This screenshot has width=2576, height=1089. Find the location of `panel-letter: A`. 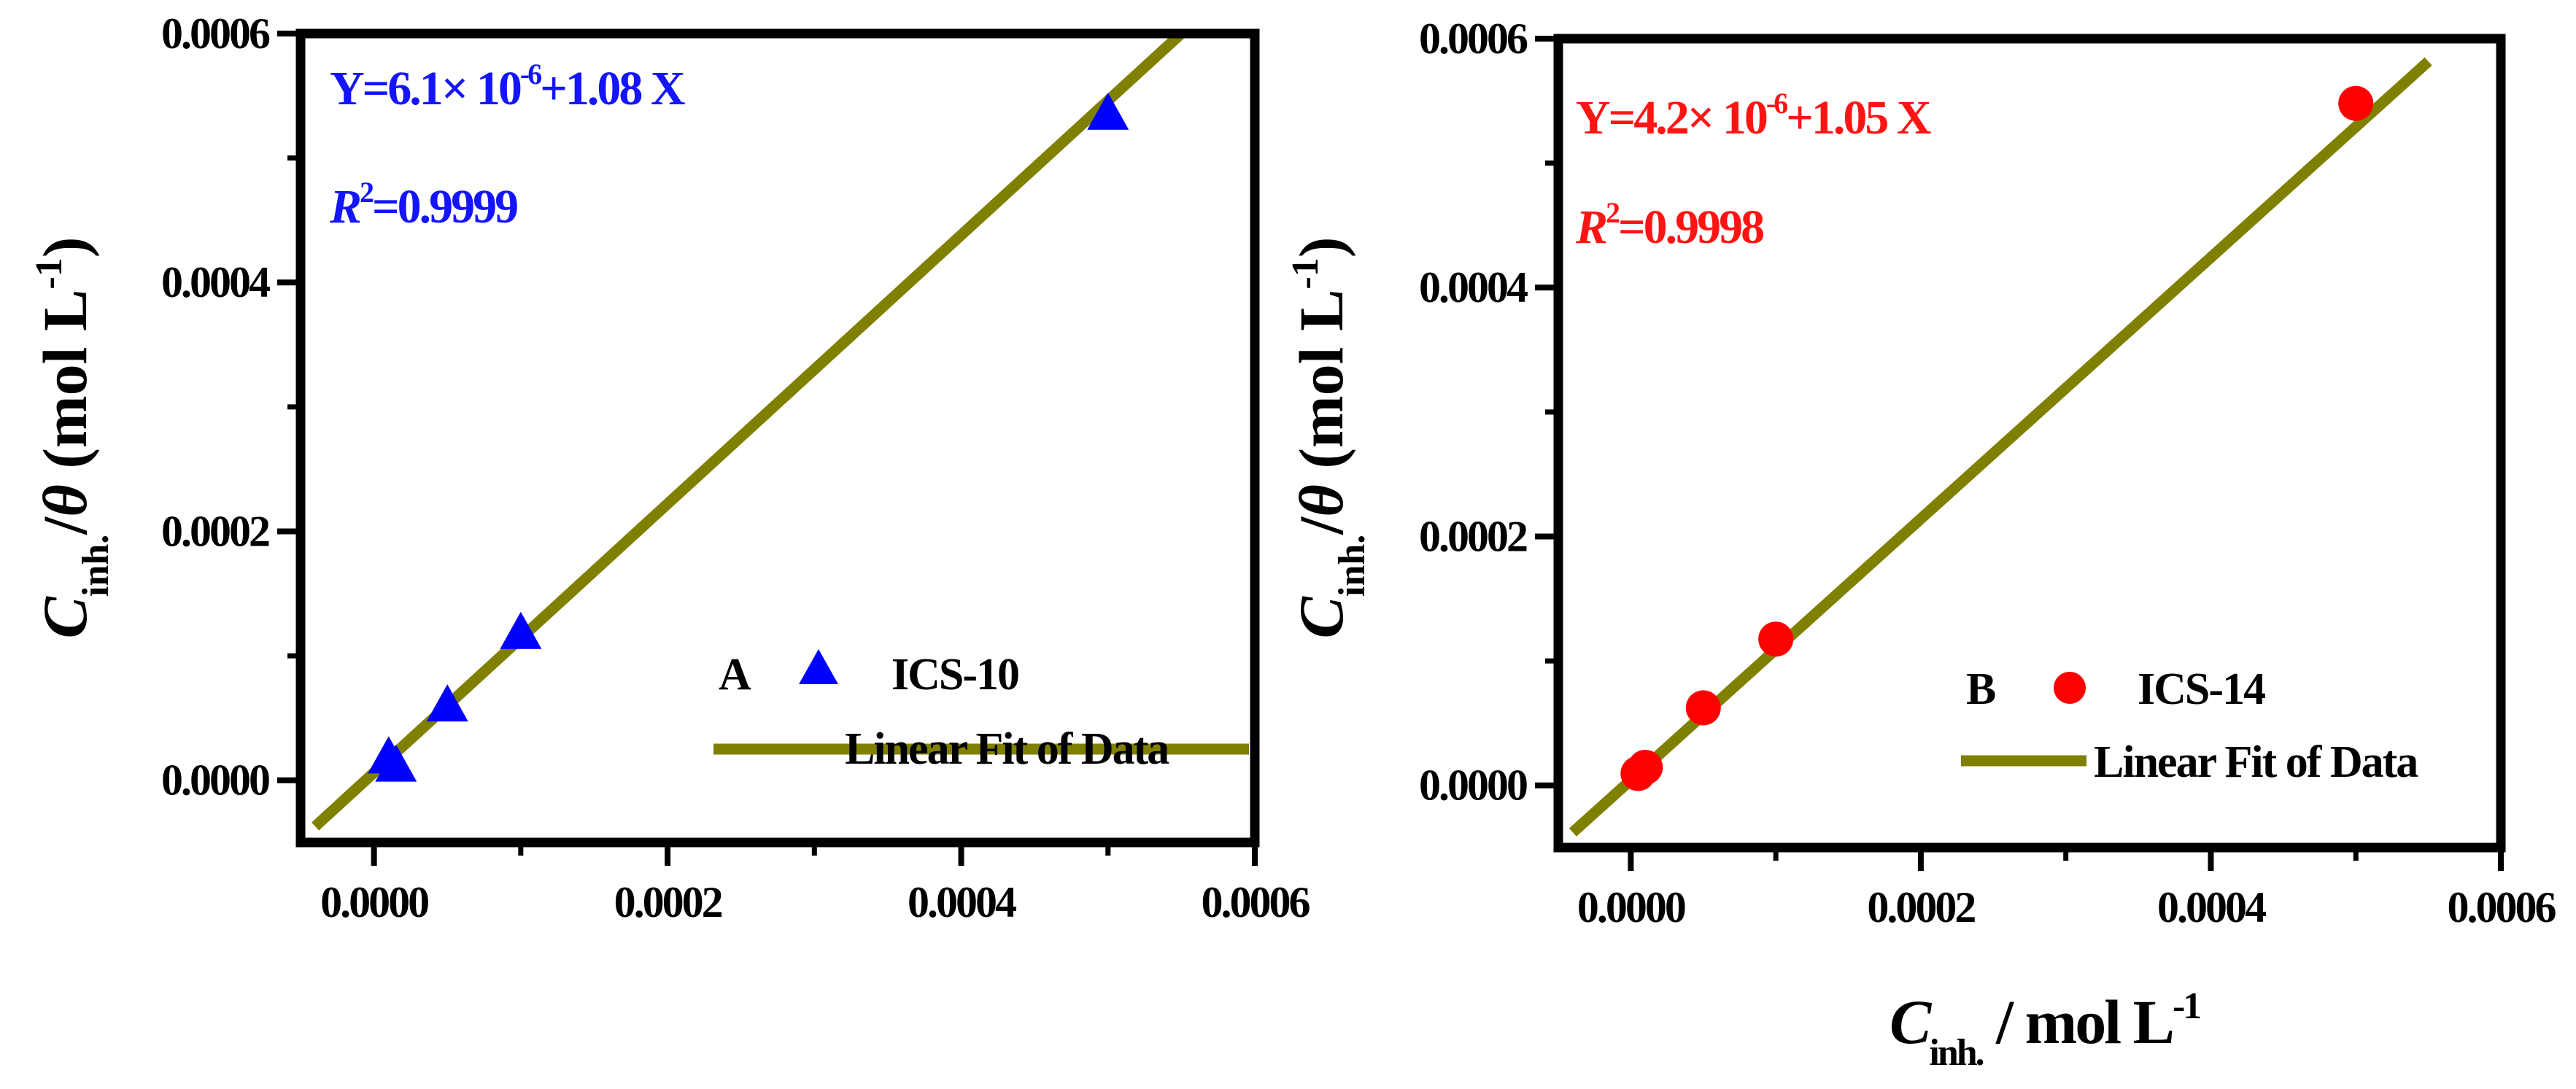

panel-letter: A is located at coordinates (735, 674).